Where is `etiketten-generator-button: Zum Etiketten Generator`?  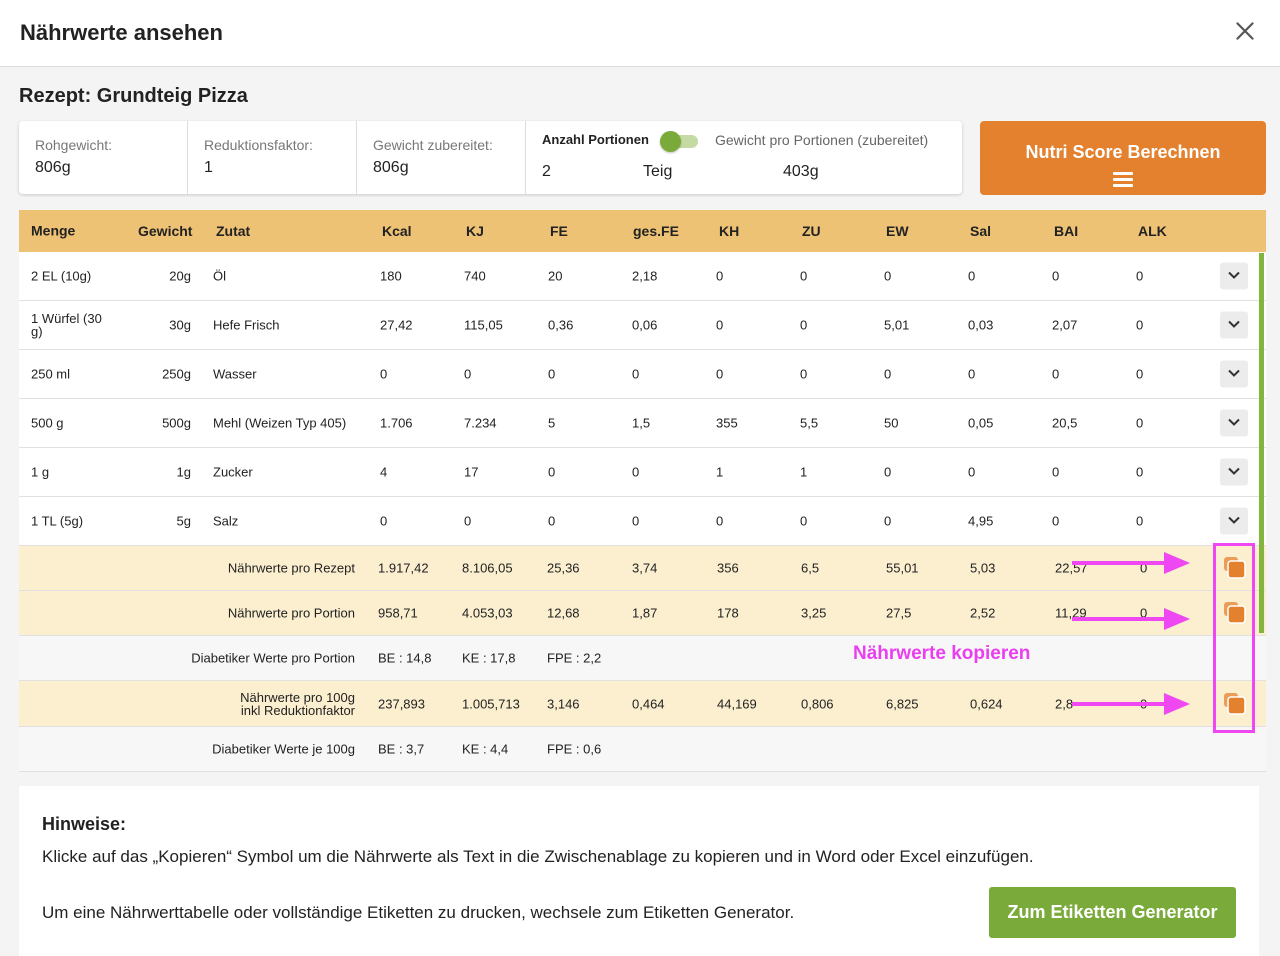
etiketten-generator-button: Zum Etiketten Generator is located at coordinates (1112, 912).